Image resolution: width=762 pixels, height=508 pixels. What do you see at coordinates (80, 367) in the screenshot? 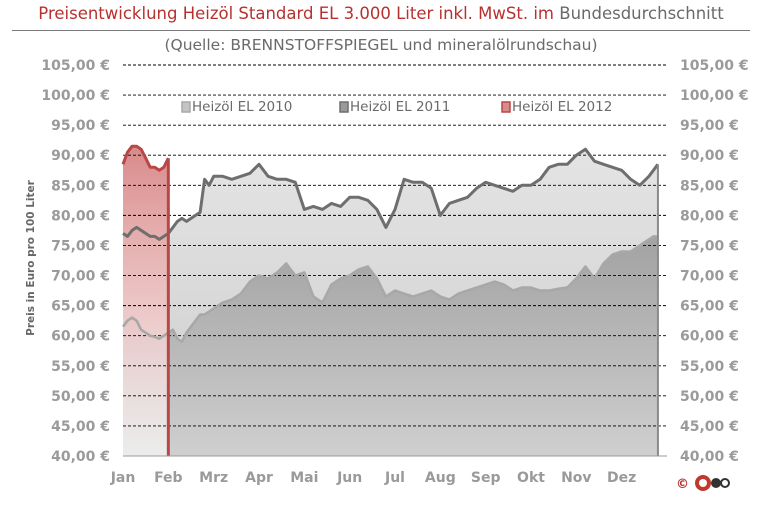
I see `y-tick-label-left: 55,00 €` at bounding box center [80, 367].